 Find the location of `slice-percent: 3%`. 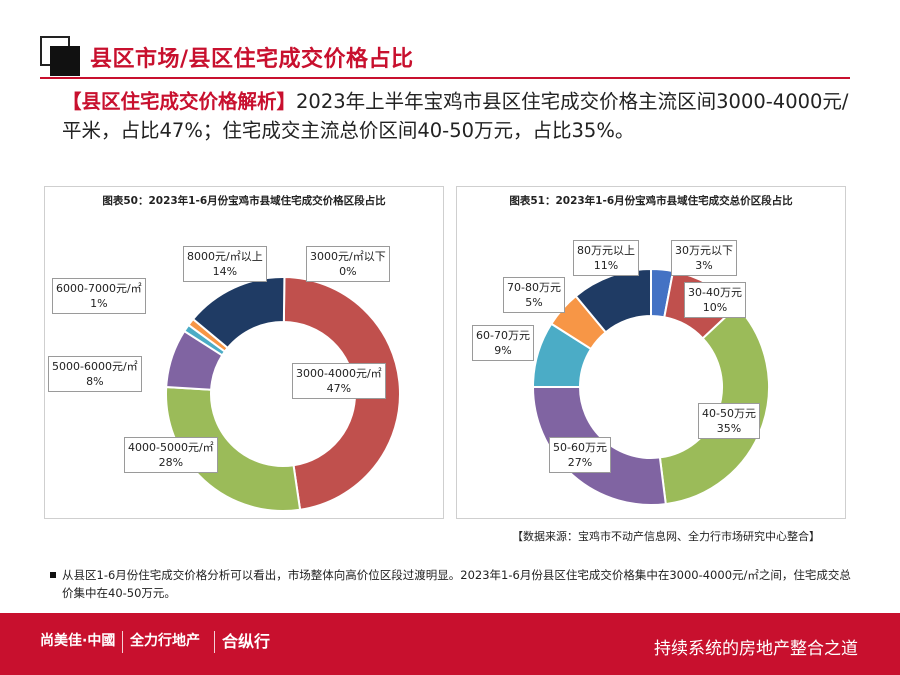

slice-percent: 3% is located at coordinates (704, 265).